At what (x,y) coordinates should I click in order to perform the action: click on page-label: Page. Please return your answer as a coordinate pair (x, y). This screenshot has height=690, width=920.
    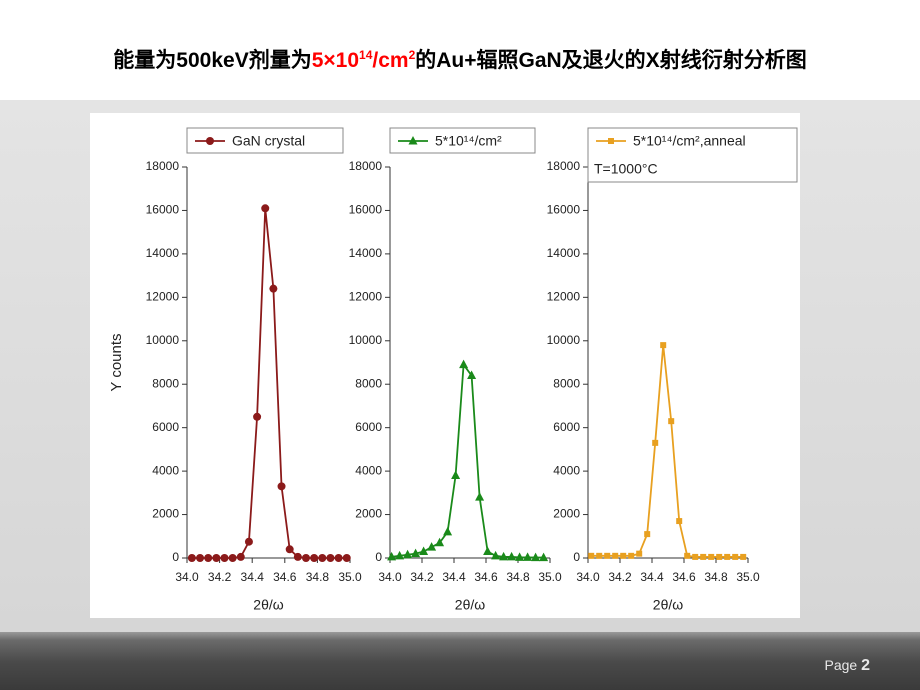
    Looking at the image, I should click on (841, 665).